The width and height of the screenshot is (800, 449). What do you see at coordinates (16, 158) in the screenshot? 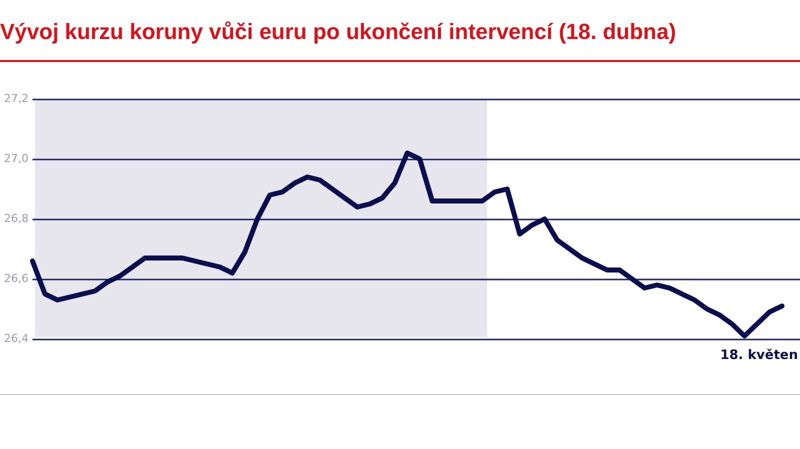
I see `y-tick-label: 27,0` at bounding box center [16, 158].